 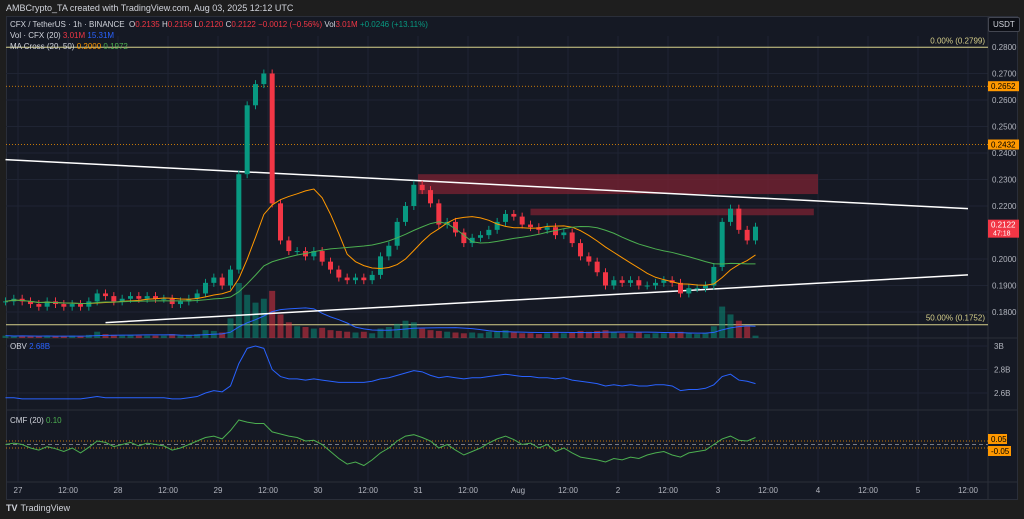 I want to click on tv-logo-icon: TV, so click(x=12, y=508).